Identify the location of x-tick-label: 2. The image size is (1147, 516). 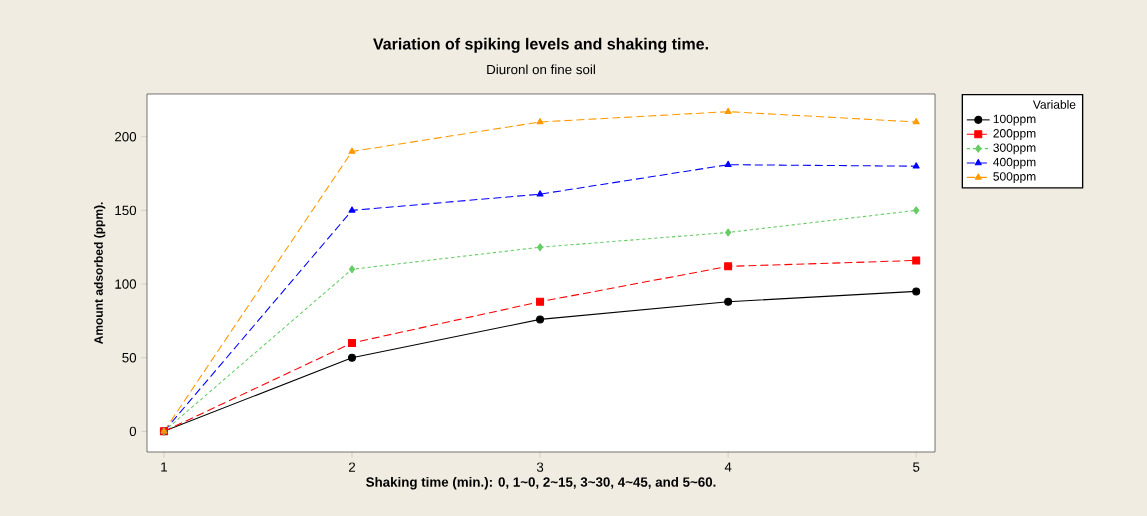
(352, 467).